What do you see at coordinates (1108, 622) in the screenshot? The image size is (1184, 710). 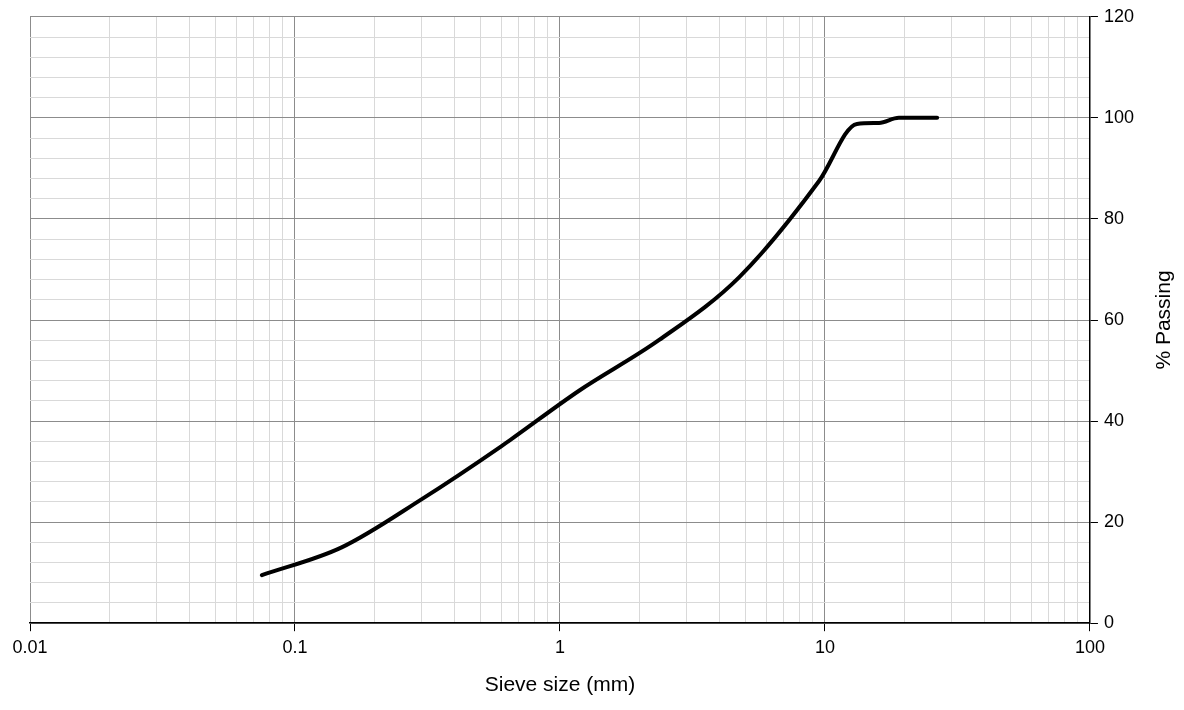 I see `y-tick-label: 0` at bounding box center [1108, 622].